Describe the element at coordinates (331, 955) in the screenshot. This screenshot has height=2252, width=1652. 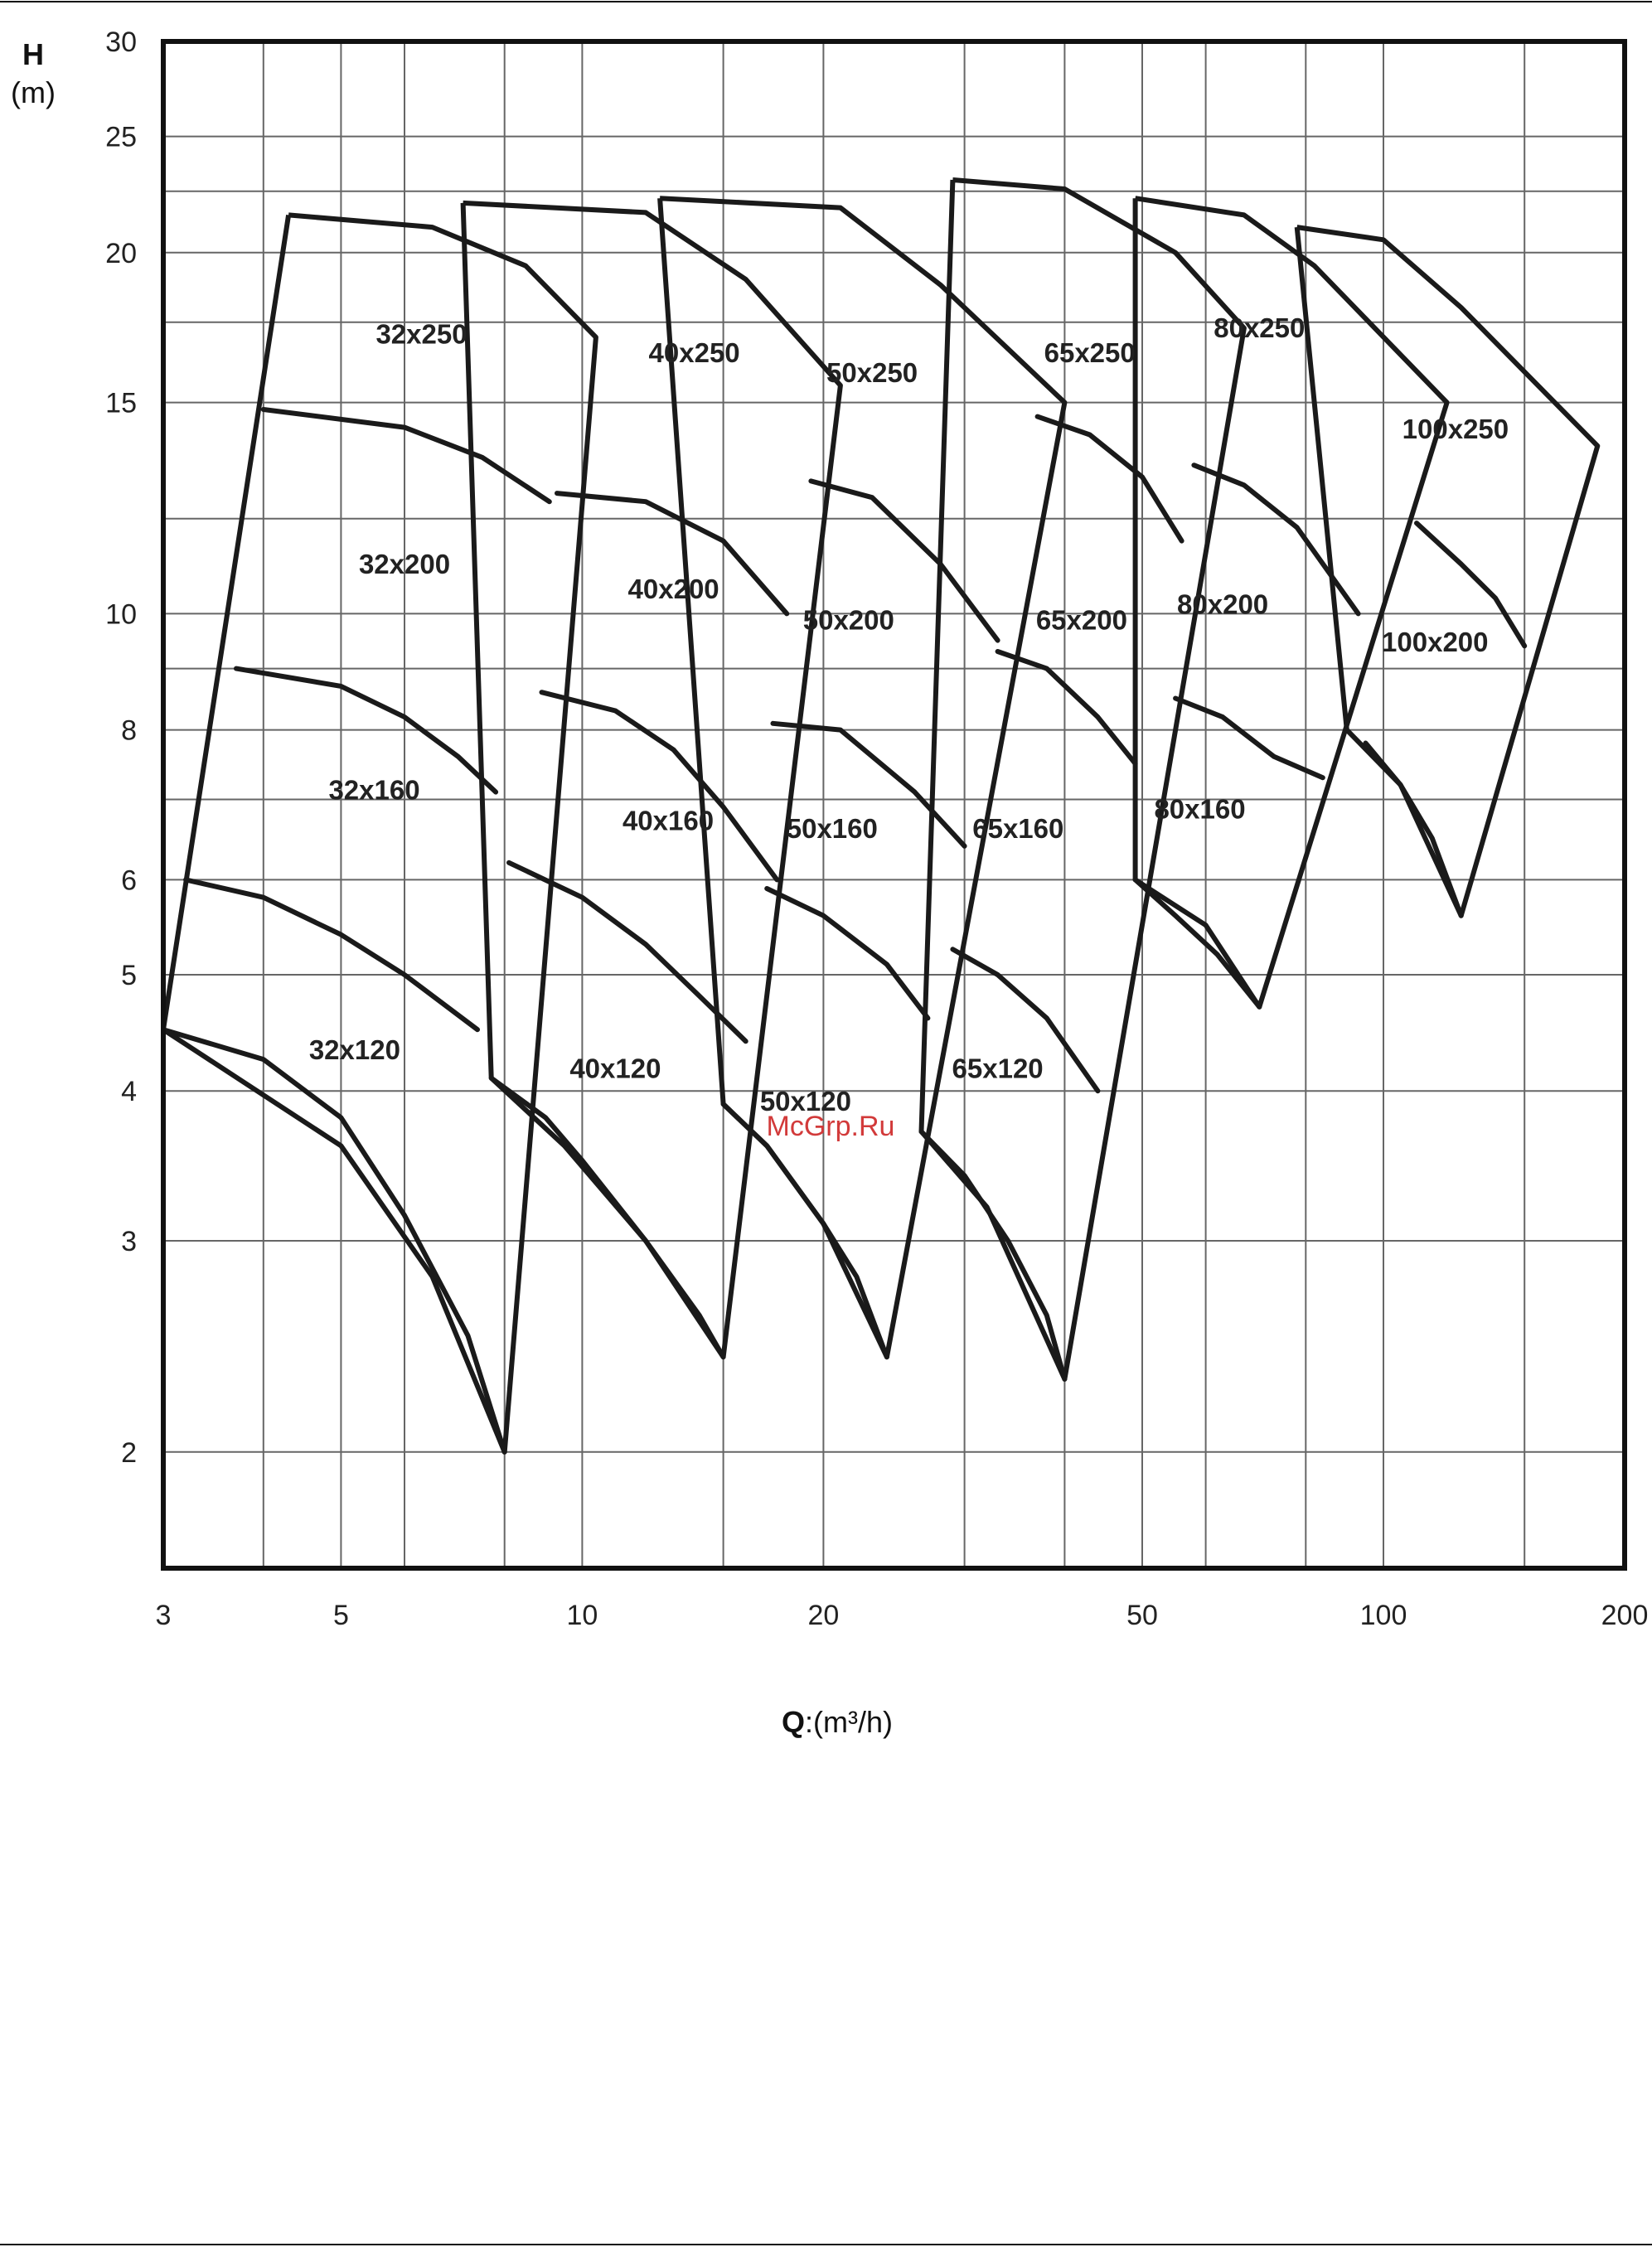
I see `curve-32x160` at that location.